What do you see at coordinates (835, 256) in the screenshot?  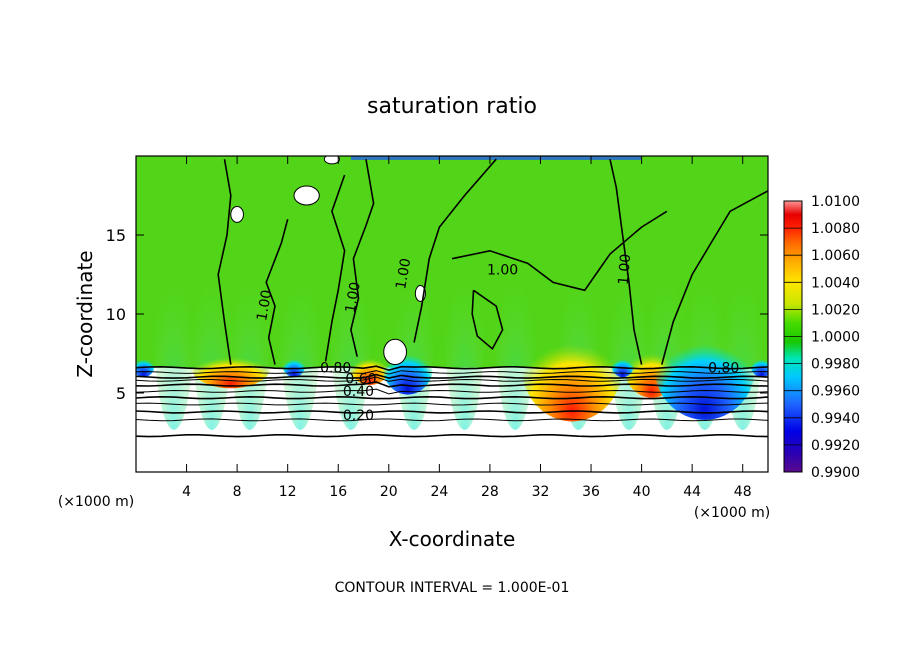 I see `colorbar-tick-label: 1.0060` at bounding box center [835, 256].